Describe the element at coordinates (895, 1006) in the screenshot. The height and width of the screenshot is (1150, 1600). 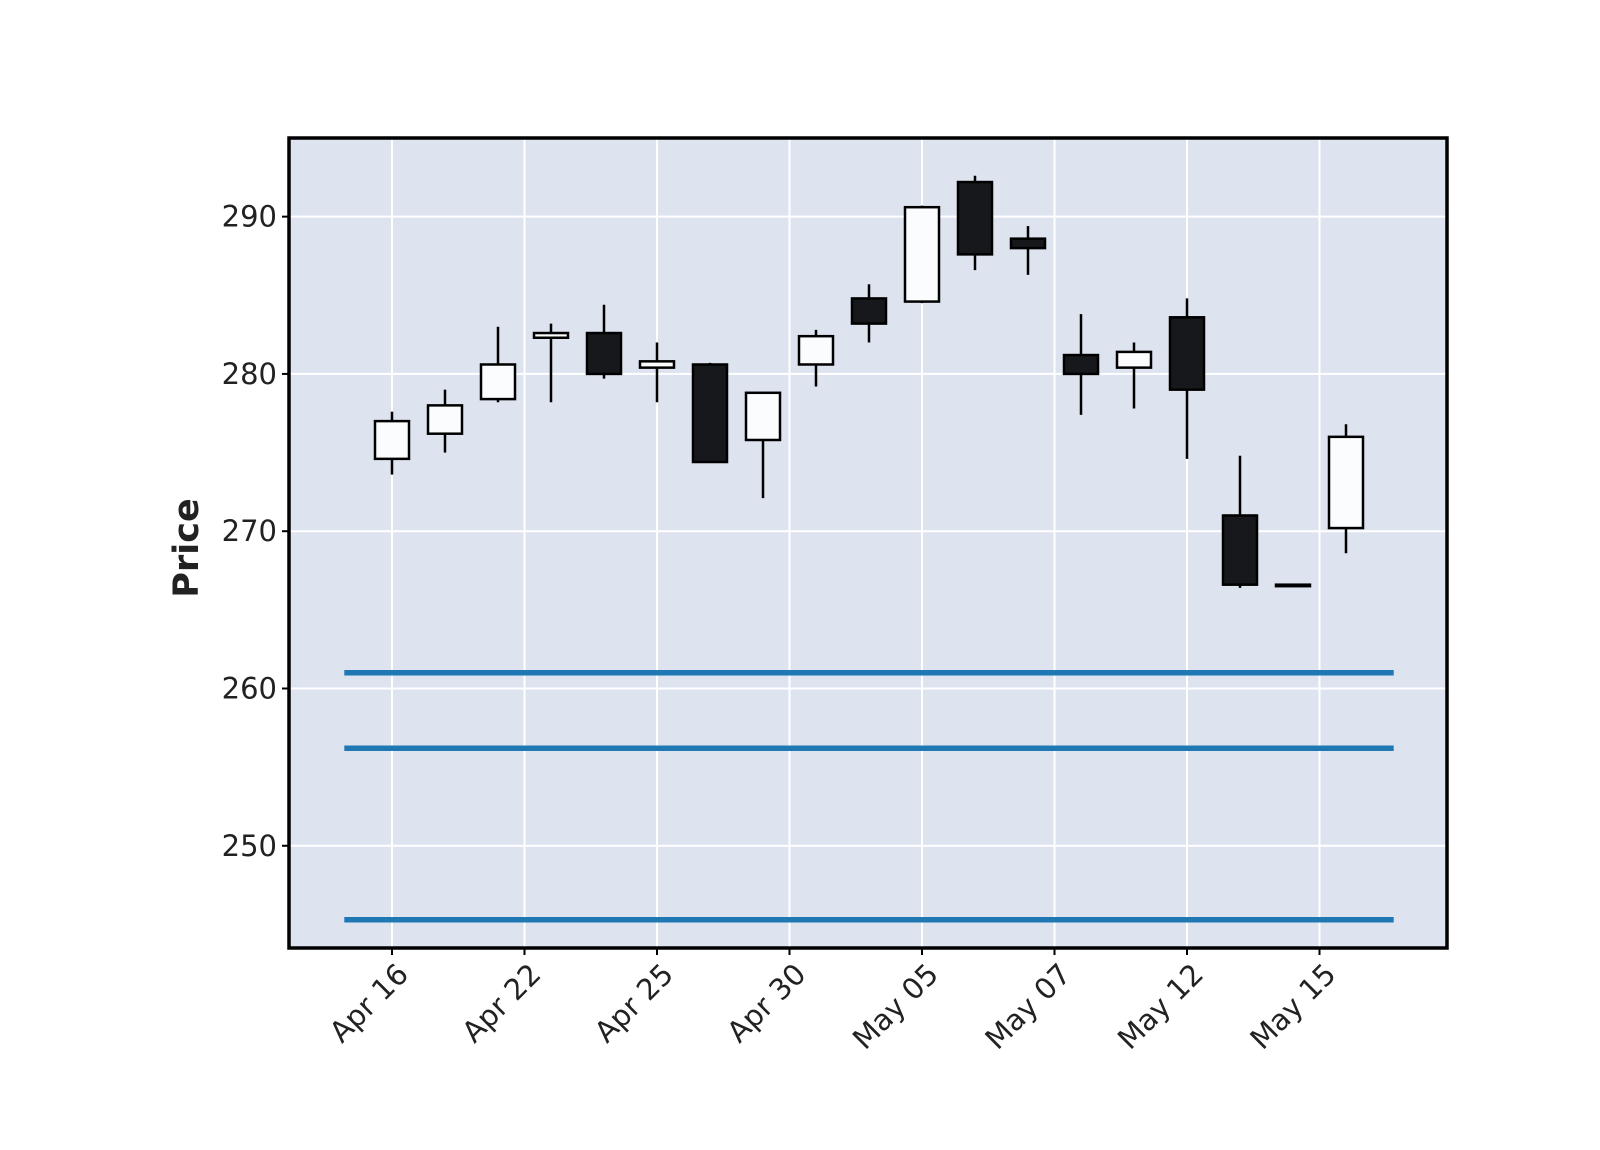
I see `x-tick-label: May 05` at that location.